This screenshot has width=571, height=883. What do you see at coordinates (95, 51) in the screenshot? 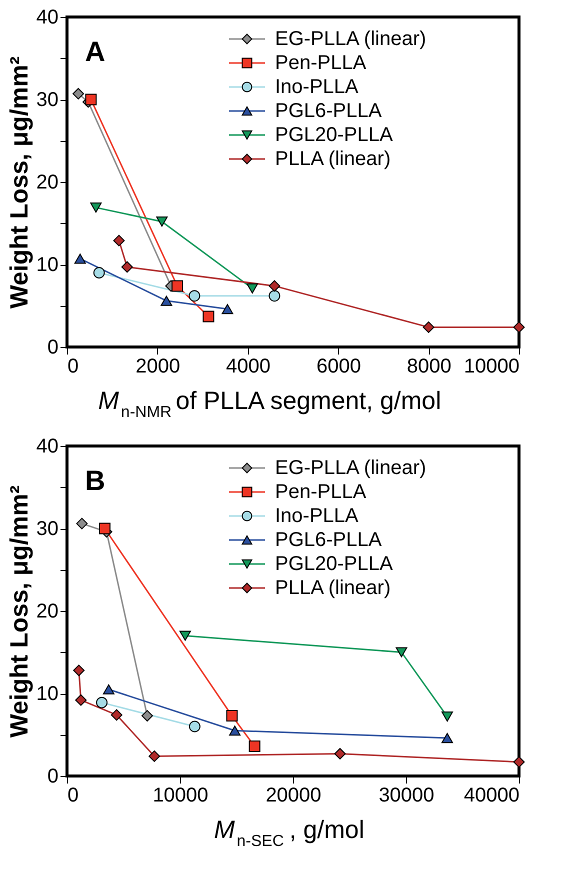
I see `annotation: A` at bounding box center [95, 51].